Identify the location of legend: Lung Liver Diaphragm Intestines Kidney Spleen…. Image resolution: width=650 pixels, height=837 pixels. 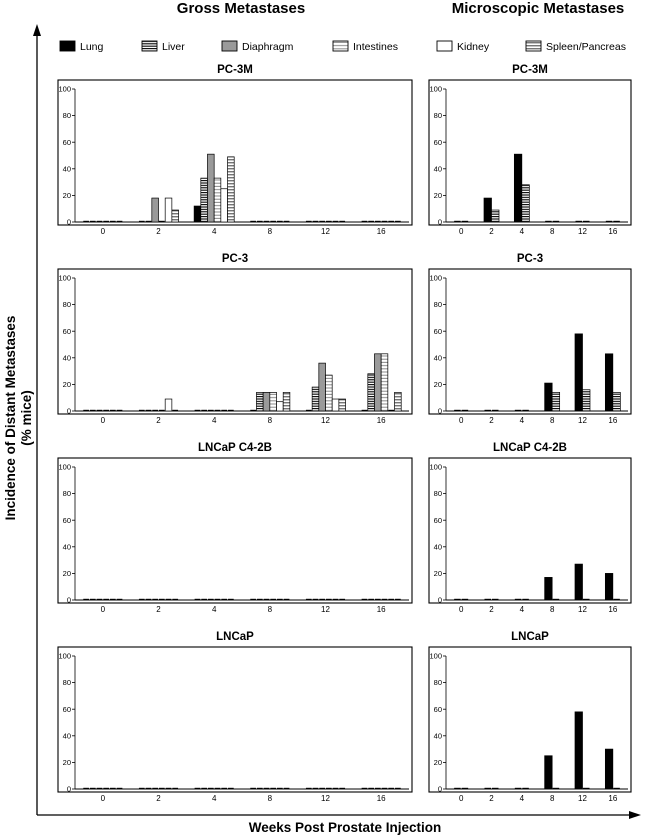
(342, 46).